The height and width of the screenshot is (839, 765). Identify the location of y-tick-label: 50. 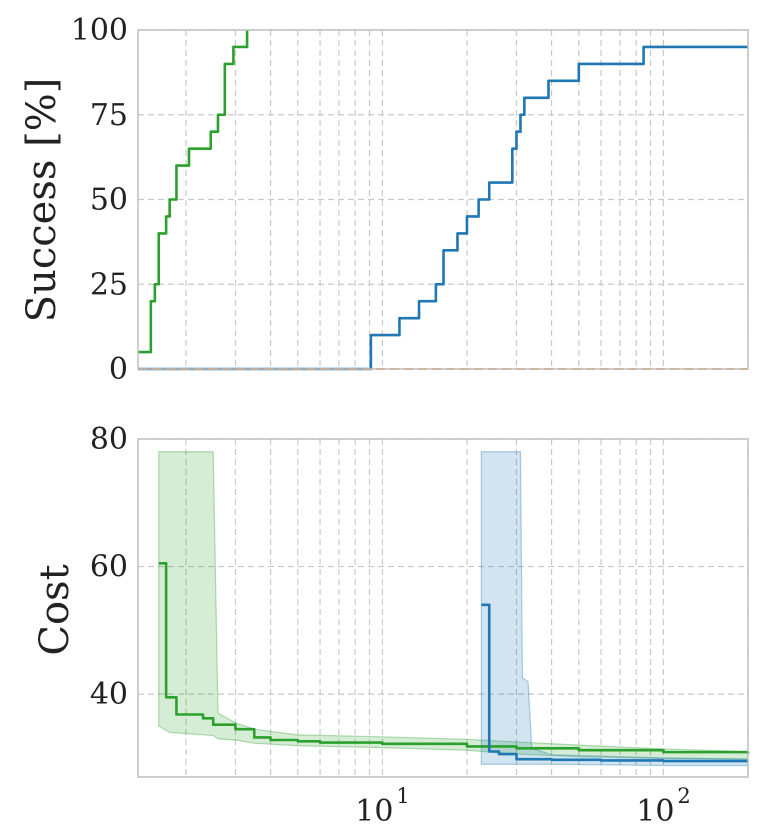
(109, 200).